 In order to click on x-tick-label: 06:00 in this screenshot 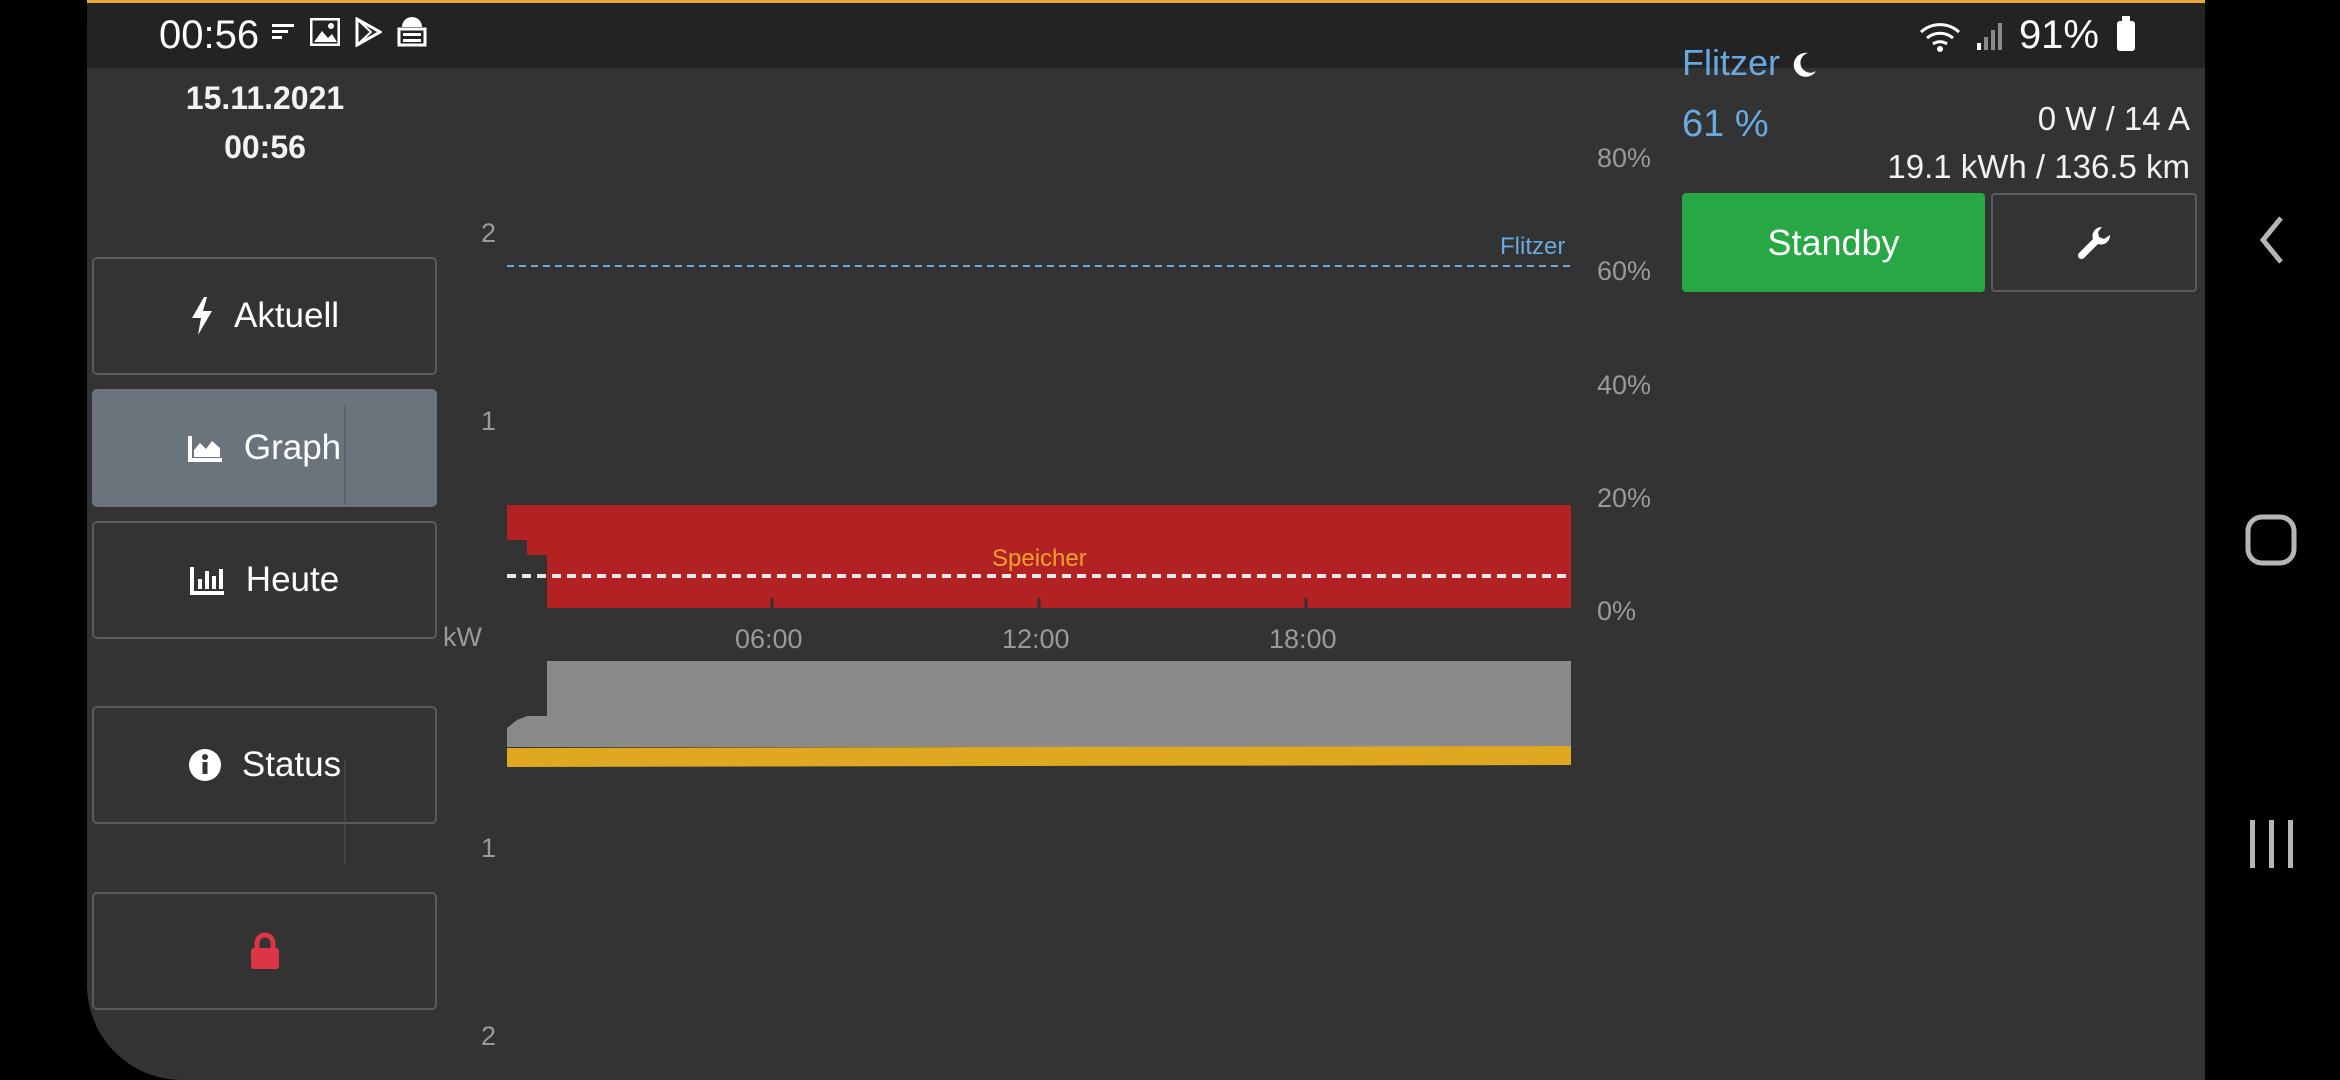, I will do `click(769, 639)`.